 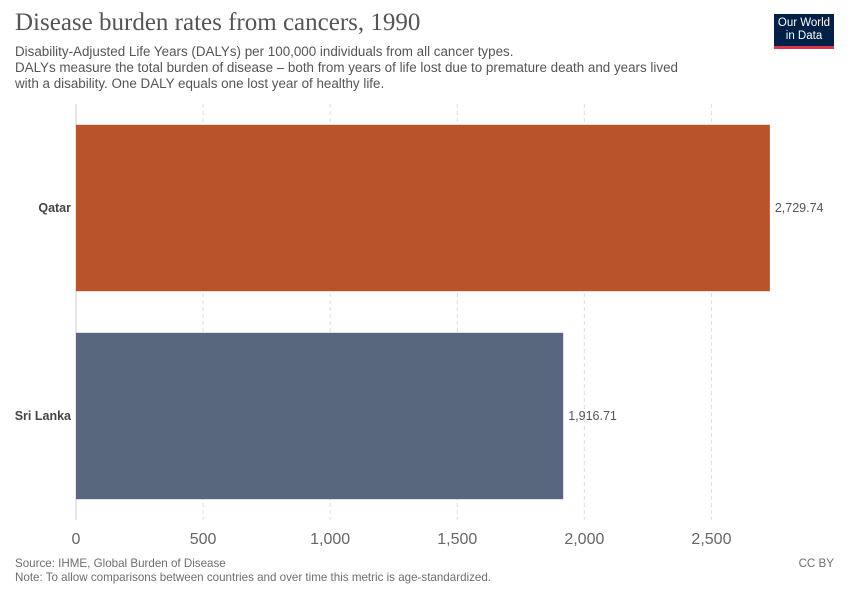 What do you see at coordinates (43, 416) in the screenshot?
I see `category-label: Sri Lanka` at bounding box center [43, 416].